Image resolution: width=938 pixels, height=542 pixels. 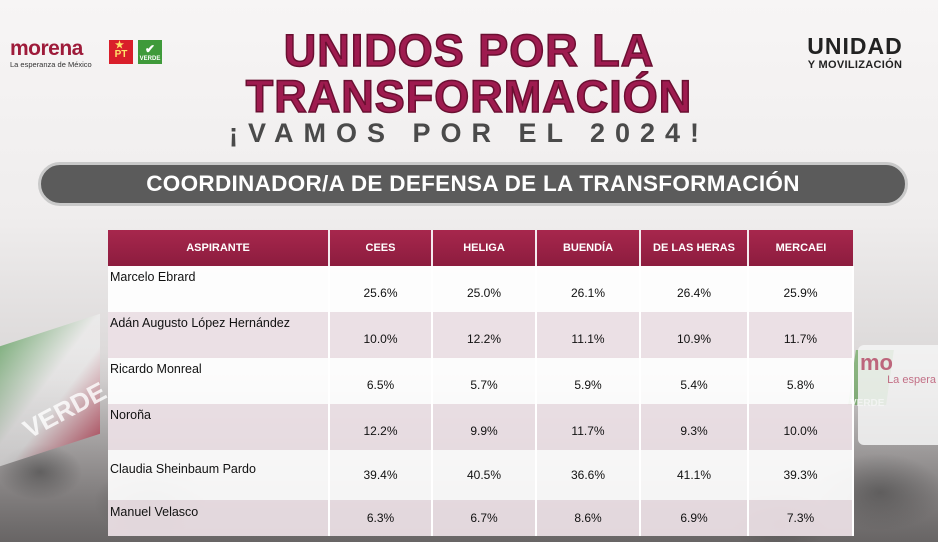 What do you see at coordinates (801, 289) in the screenshot?
I see `poll-value: 25.9%` at bounding box center [801, 289].